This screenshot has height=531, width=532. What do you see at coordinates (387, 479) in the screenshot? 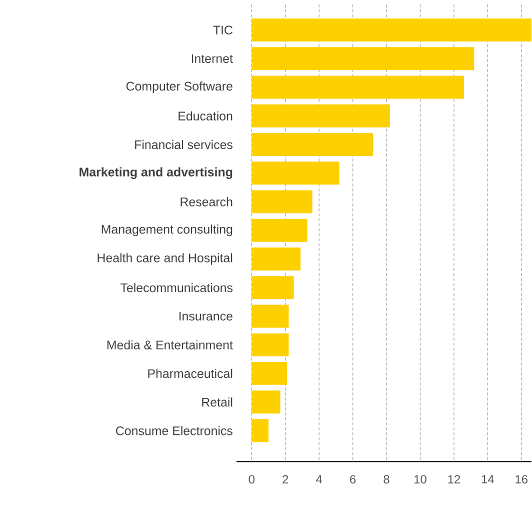
I see `x-tick-label: 8` at bounding box center [387, 479].